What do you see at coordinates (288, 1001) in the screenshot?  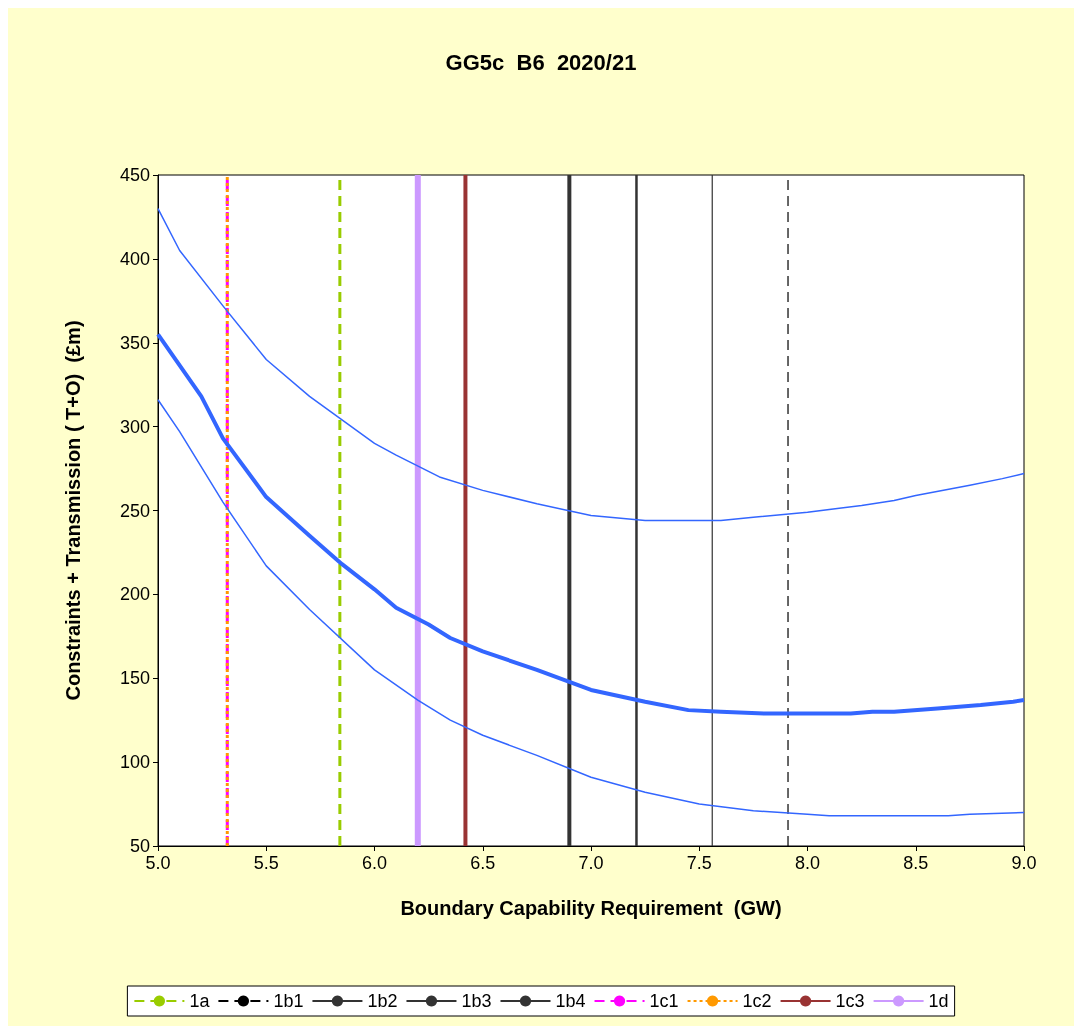 I see `legend-label: 1b1` at bounding box center [288, 1001].